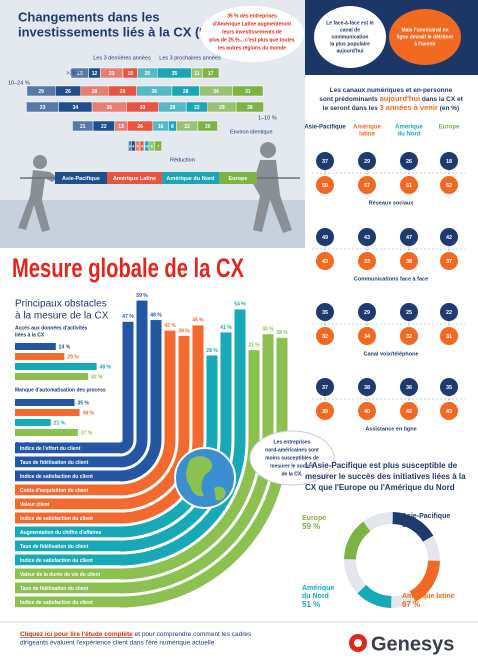  What do you see at coordinates (448, 108) in the screenshot?
I see `title-part: (en %)` at bounding box center [448, 108].